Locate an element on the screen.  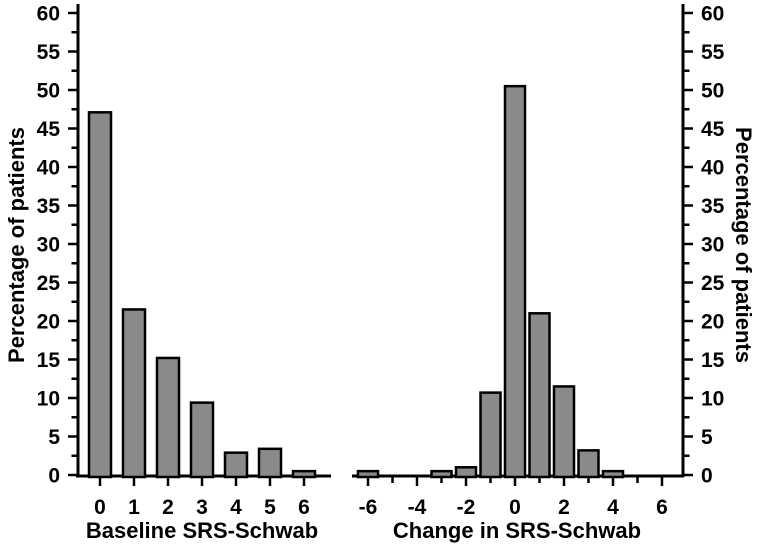
x-axis-title: Baseline SRS-Schwab is located at coordinates (202, 530).